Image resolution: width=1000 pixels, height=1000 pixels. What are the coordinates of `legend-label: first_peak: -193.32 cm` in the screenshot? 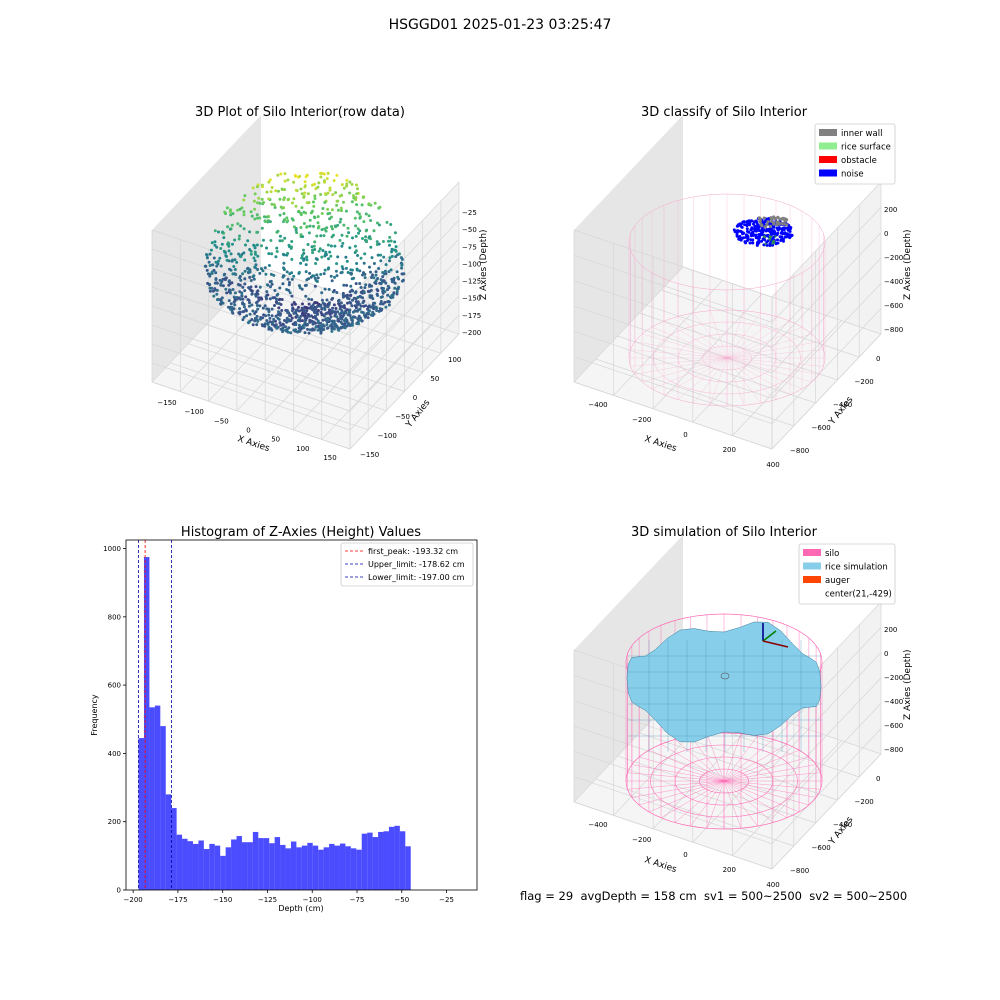 It's located at (413, 551).